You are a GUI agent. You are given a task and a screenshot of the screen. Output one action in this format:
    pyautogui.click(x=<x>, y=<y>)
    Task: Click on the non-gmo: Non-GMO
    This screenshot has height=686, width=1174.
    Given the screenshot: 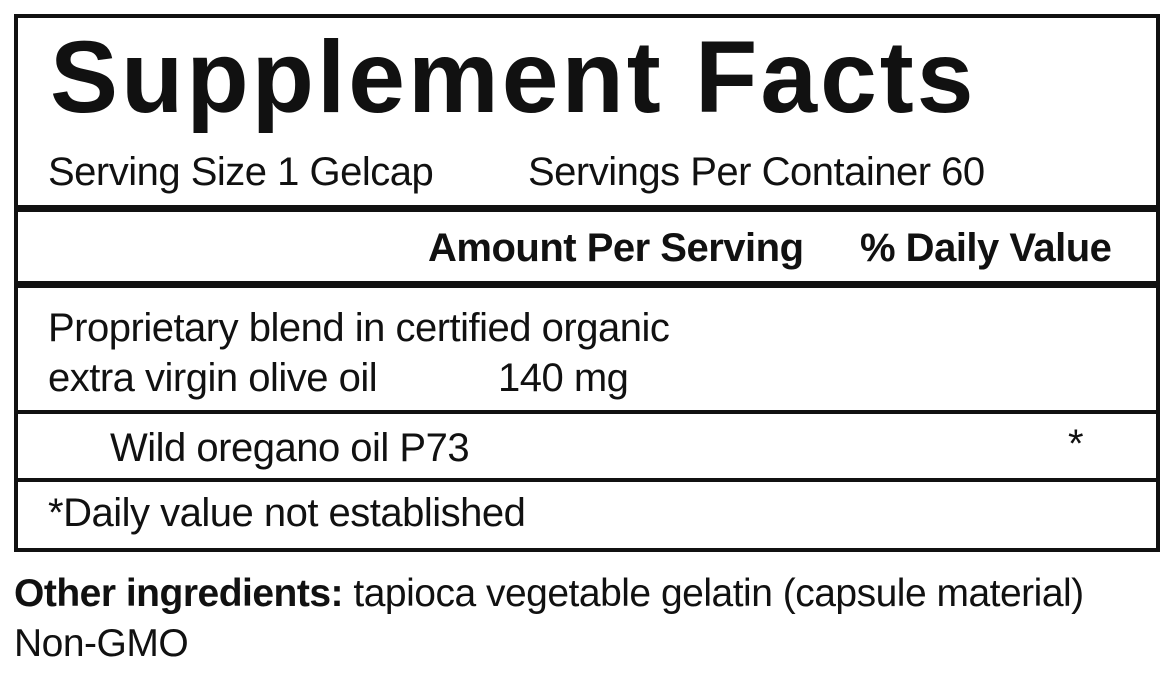 What is the action you would take?
    pyautogui.click(x=101, y=643)
    